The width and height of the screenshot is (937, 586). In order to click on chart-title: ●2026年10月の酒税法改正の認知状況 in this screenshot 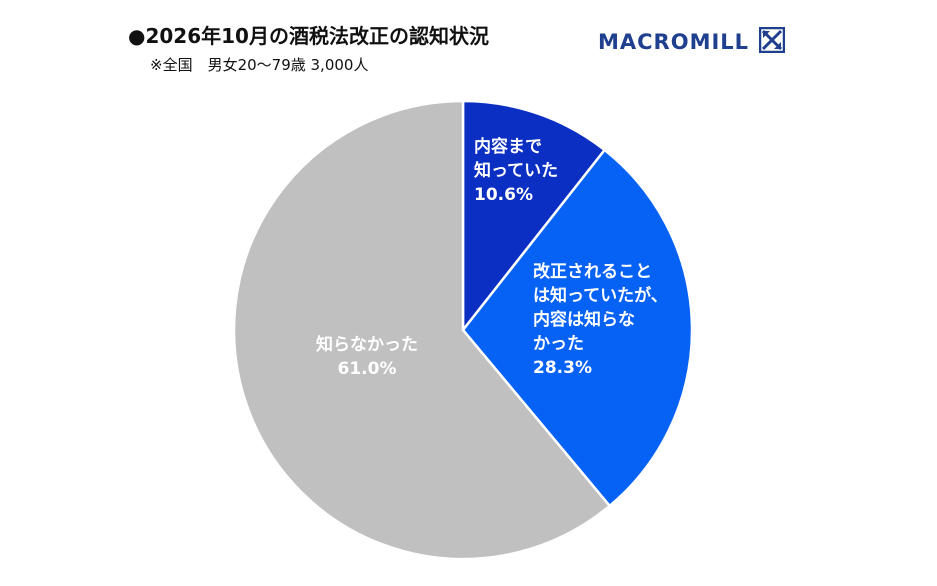, I will do `click(308, 36)`.